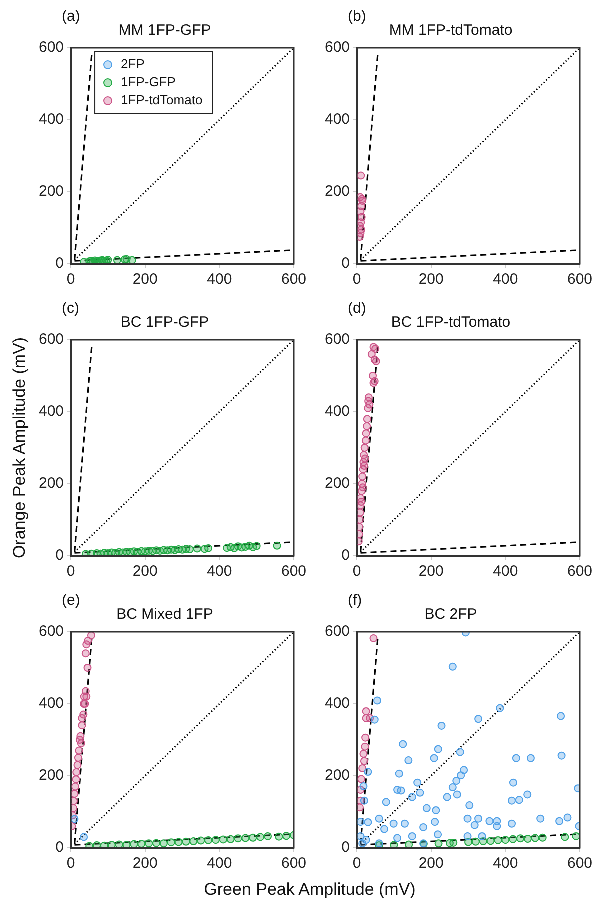  I want to click on x-axis-title: Green Peak Amplitude (mV), so click(310, 890).